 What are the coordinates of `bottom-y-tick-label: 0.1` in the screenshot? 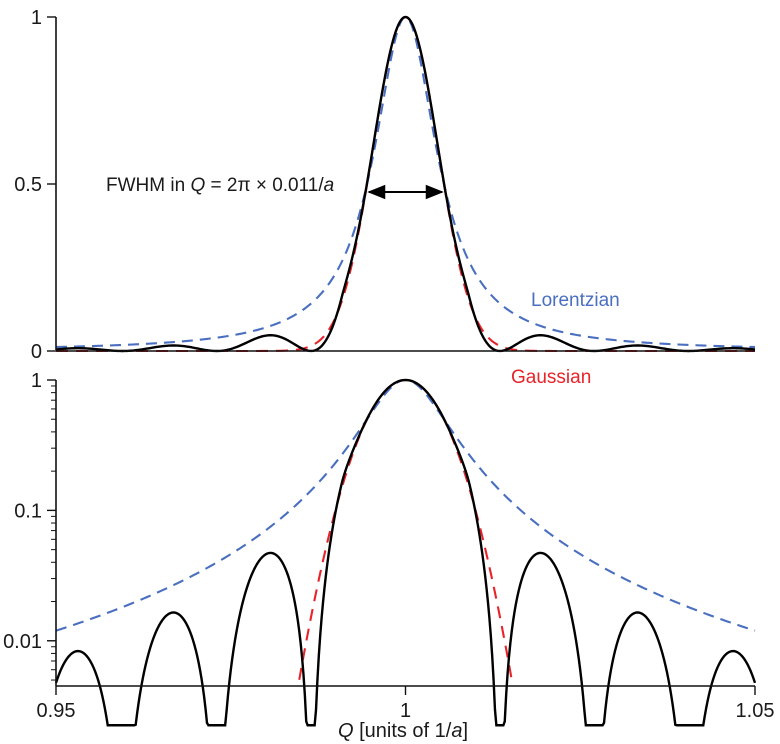 It's located at (28, 511).